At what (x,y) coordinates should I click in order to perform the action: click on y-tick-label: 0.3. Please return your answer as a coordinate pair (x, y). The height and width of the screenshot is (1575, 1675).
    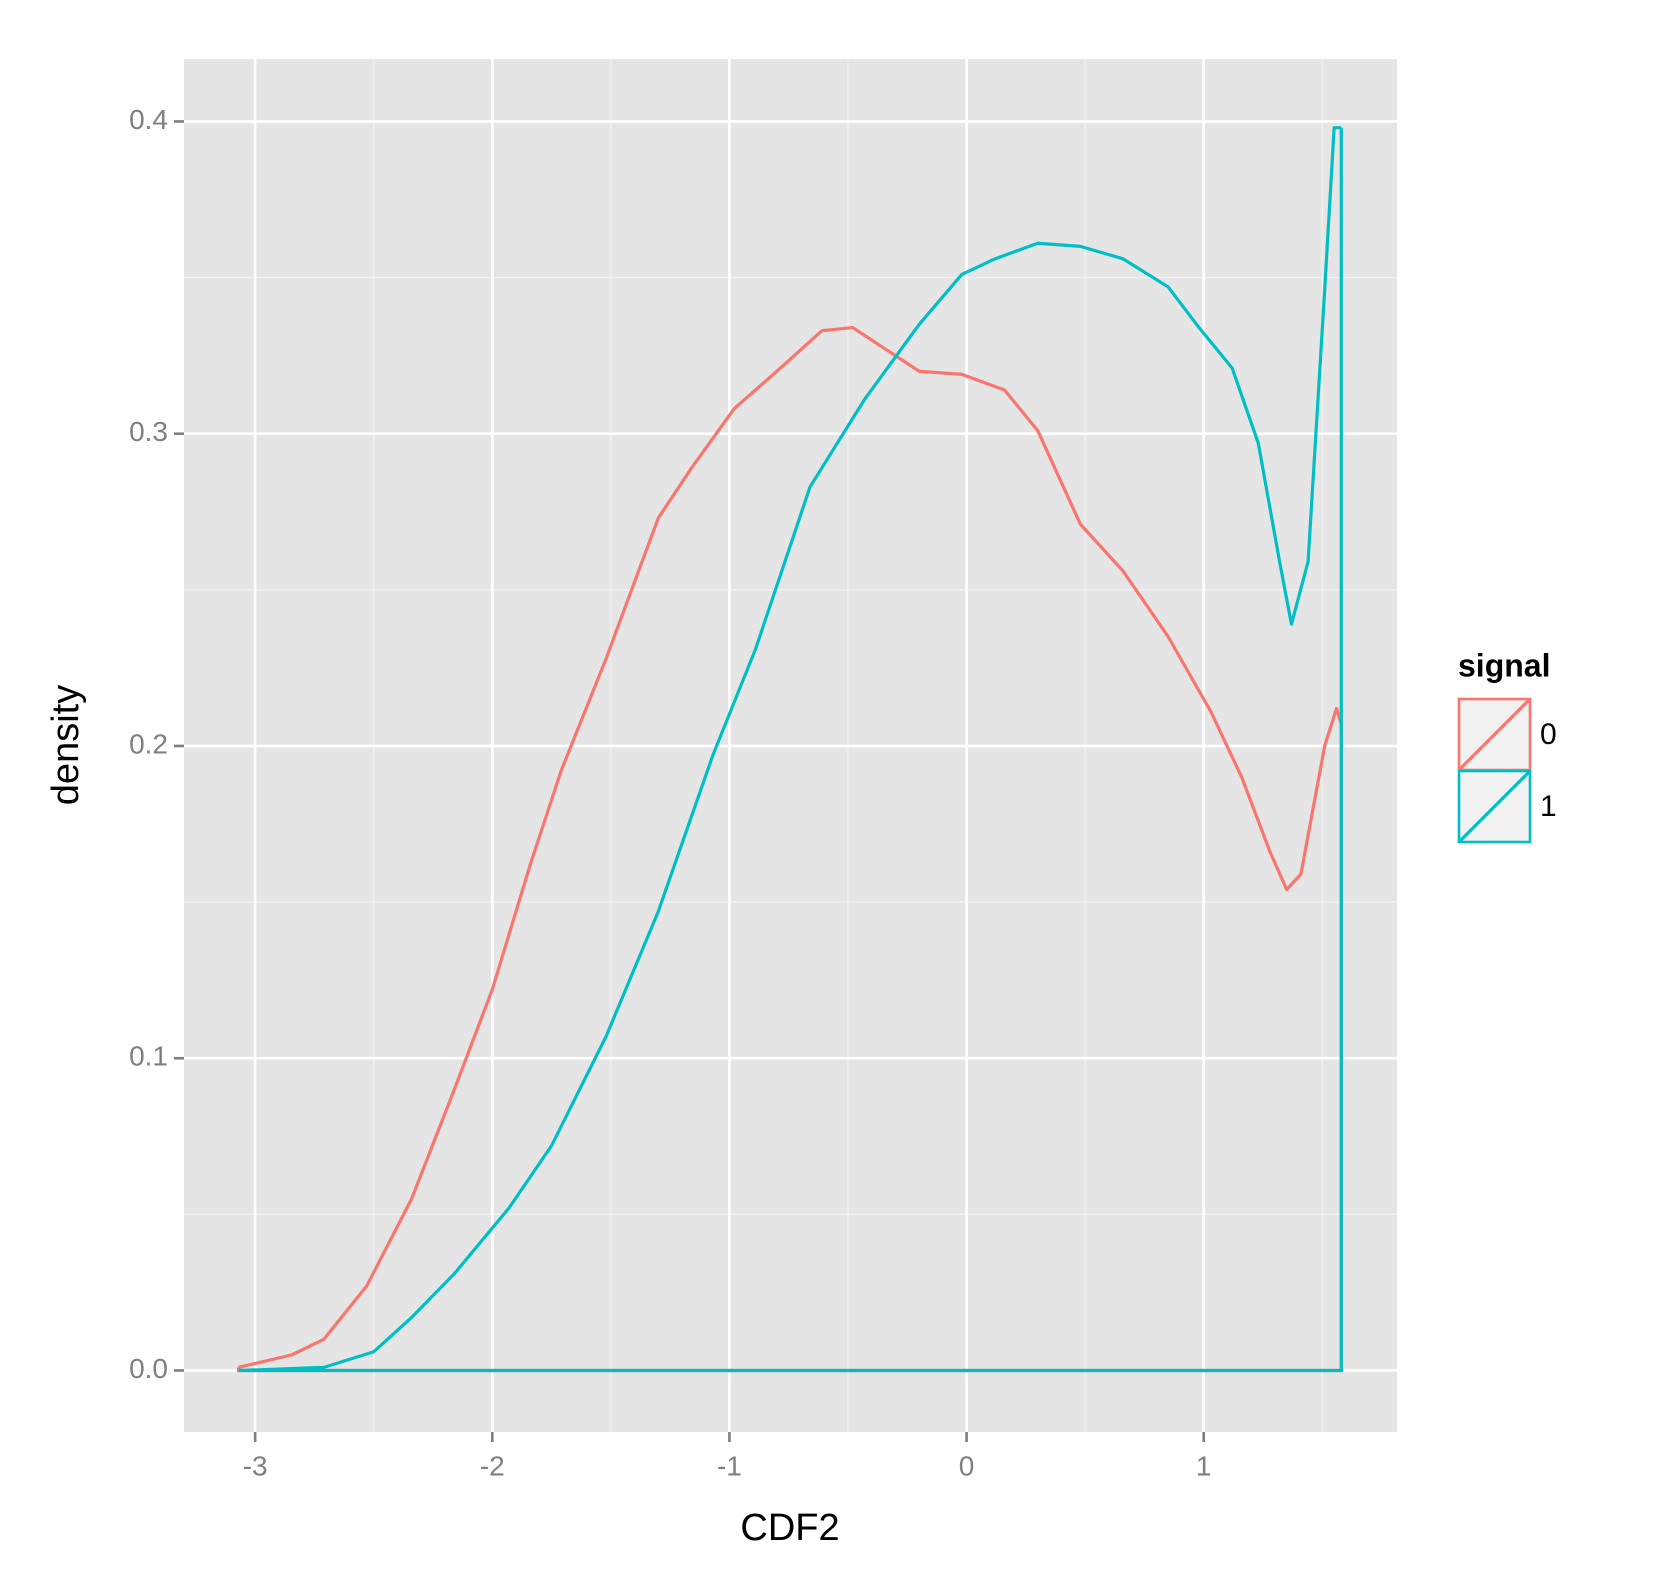
    Looking at the image, I should click on (148, 431).